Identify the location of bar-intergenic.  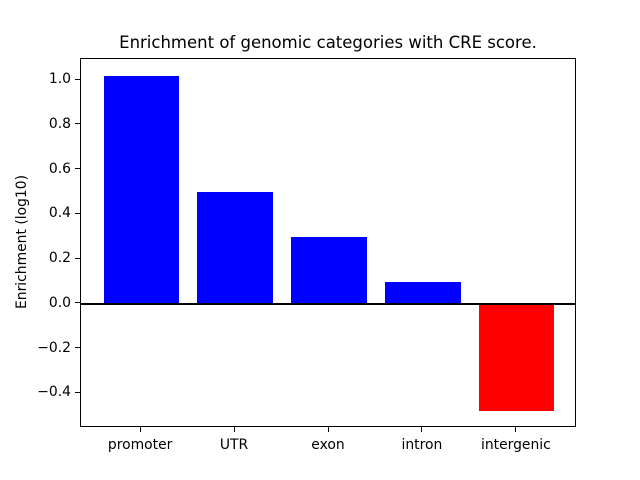
(517, 357).